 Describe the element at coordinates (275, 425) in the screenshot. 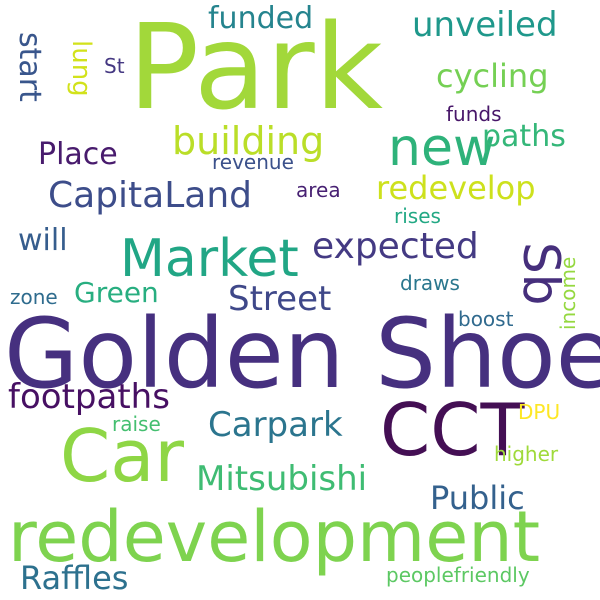

I see `word-carpark: Carpark` at that location.